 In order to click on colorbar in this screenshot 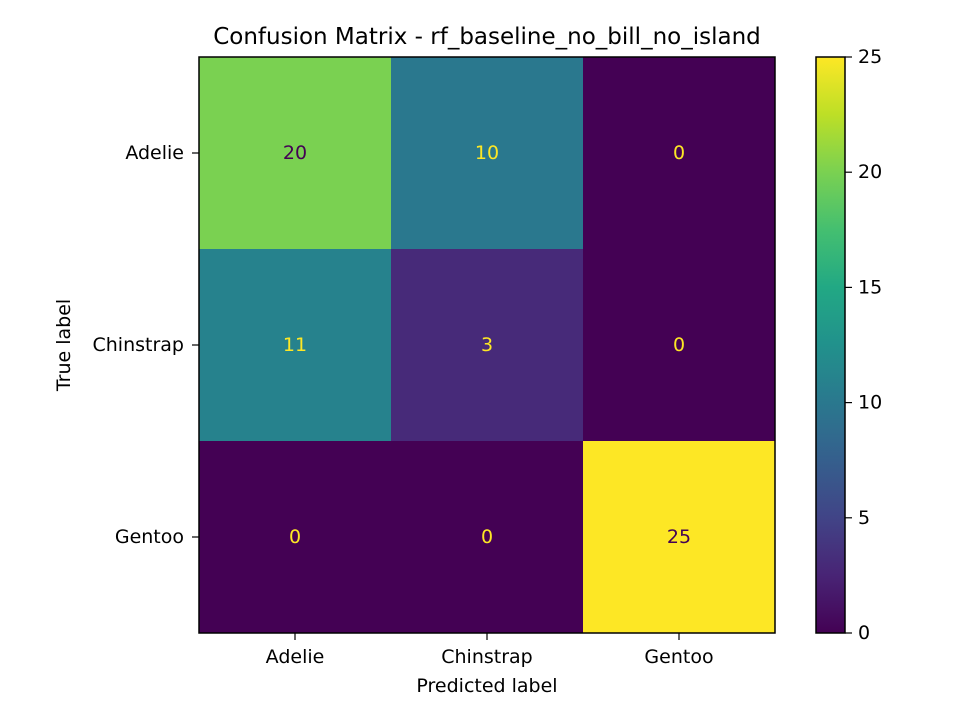, I will do `click(830, 345)`.